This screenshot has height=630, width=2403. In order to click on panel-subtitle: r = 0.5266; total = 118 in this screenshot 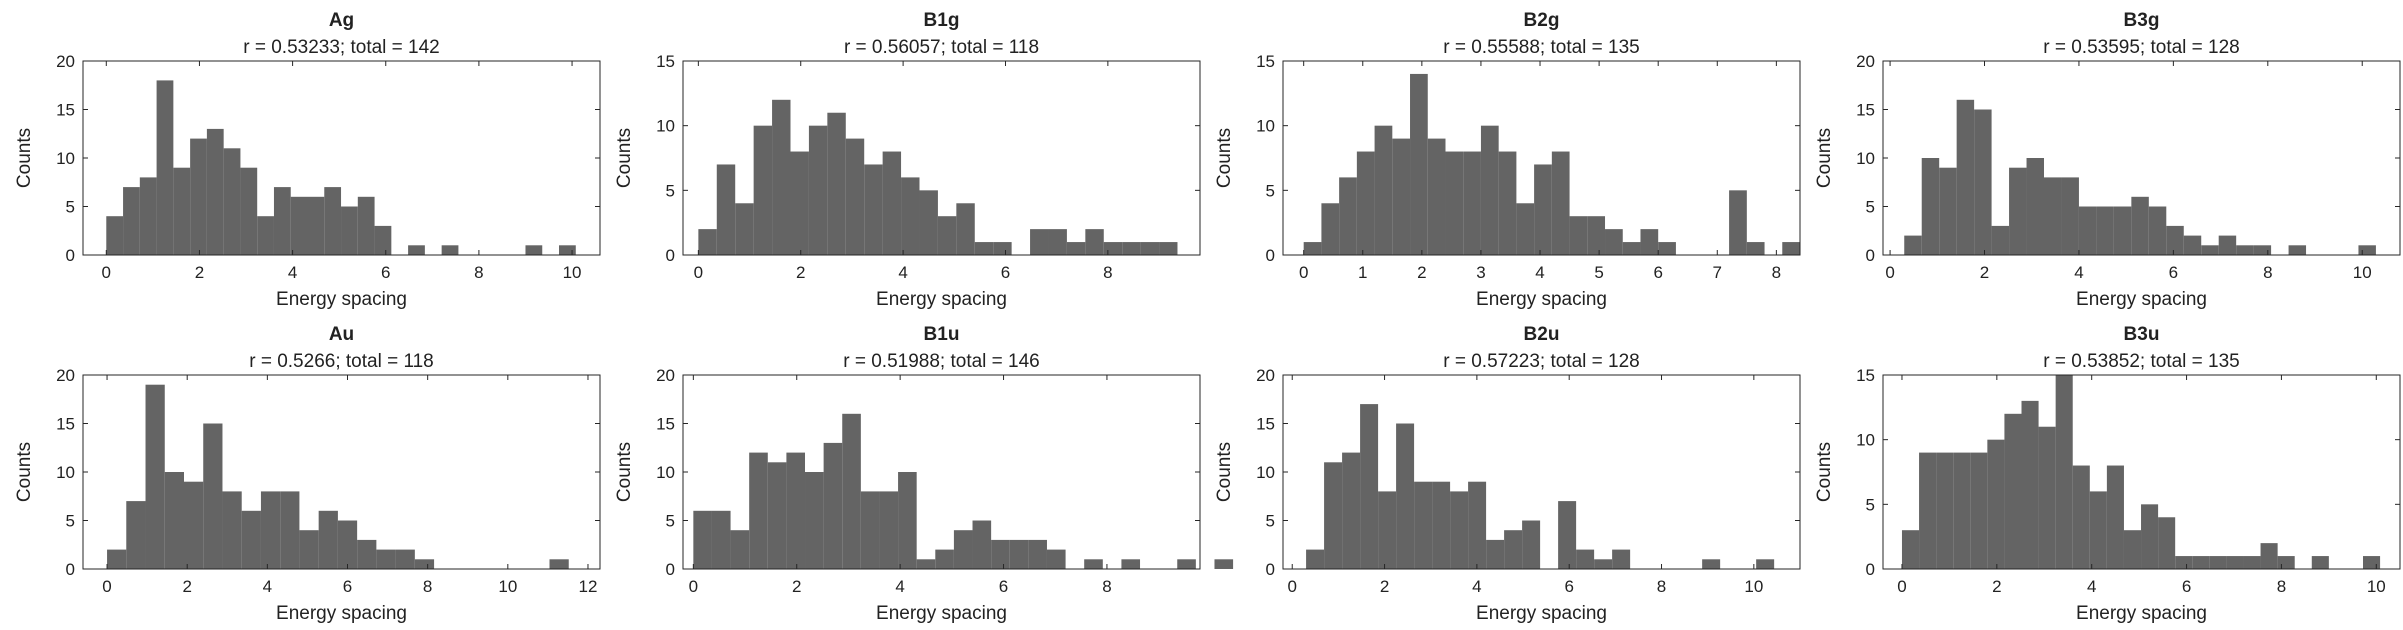, I will do `click(341, 361)`.